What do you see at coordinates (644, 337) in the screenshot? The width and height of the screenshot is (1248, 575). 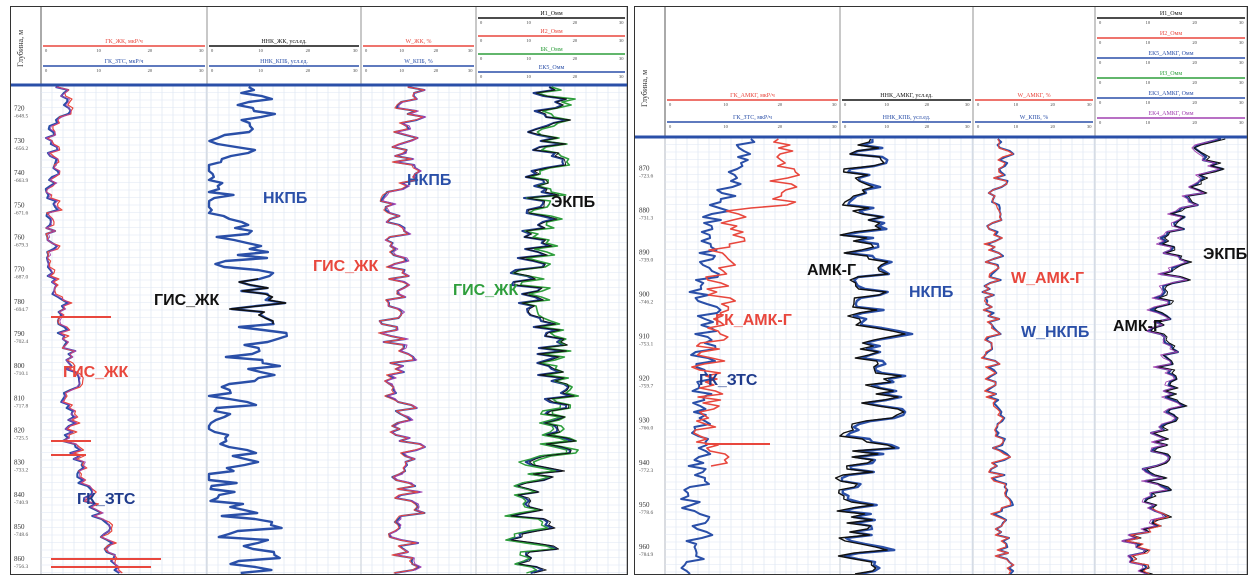 I see `right-depth-tick-md: 910` at bounding box center [644, 337].